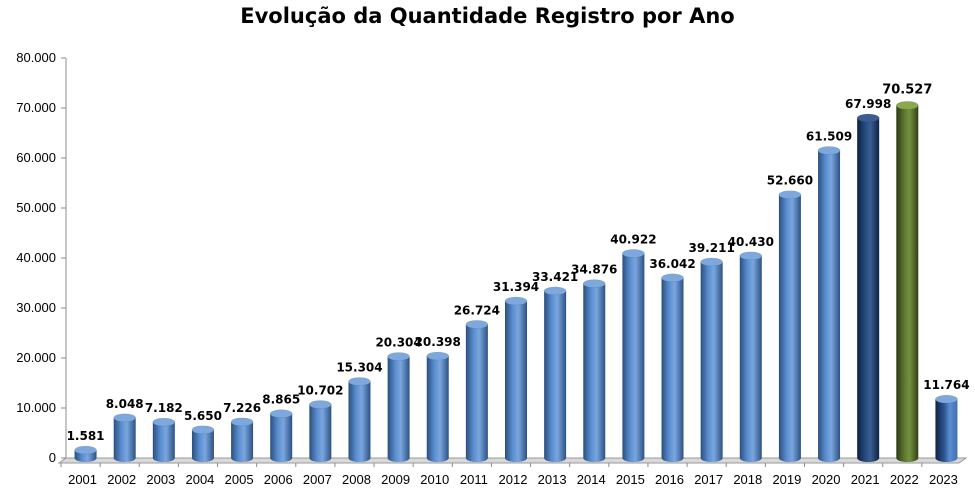  I want to click on data-label-2001: 1.581, so click(86, 436).